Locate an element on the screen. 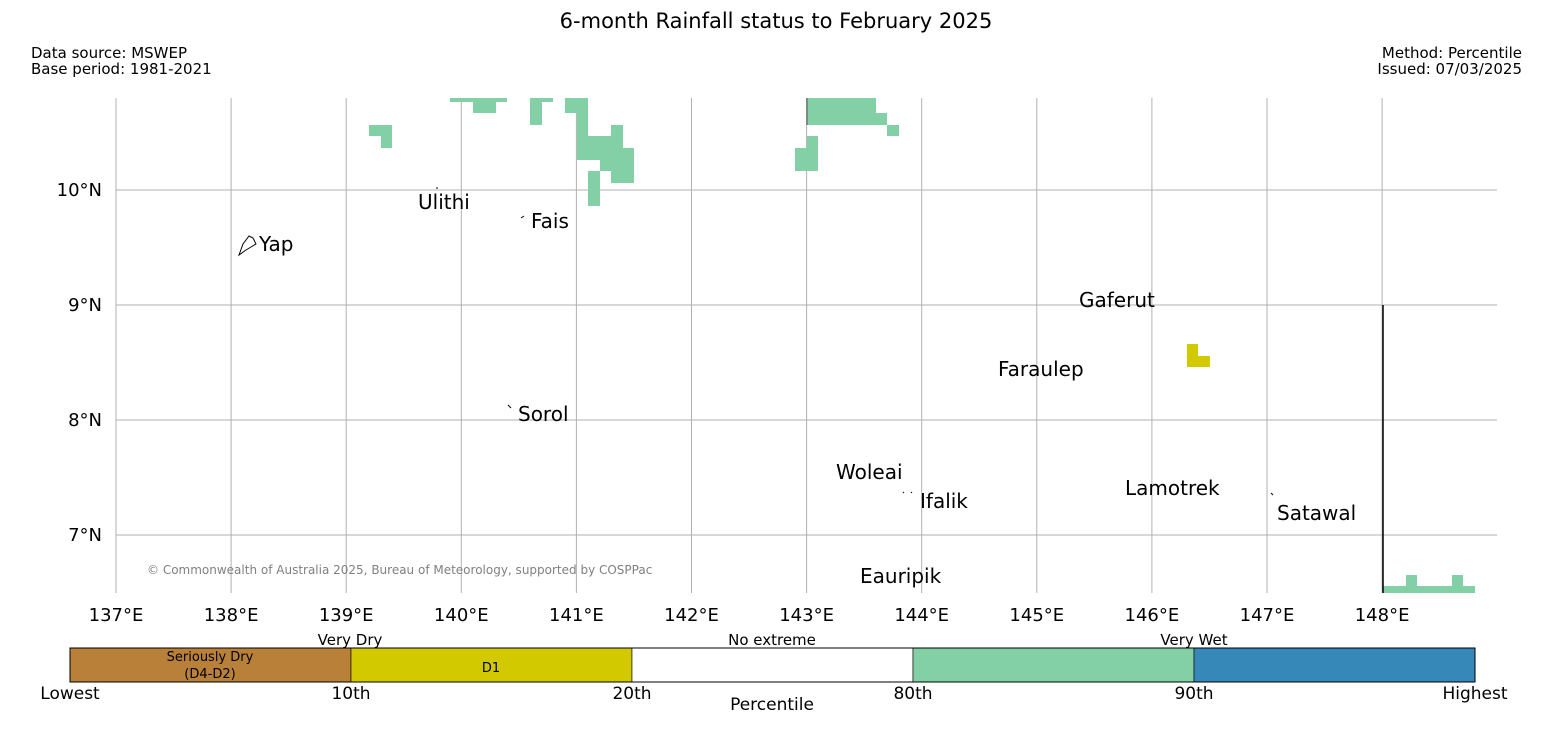 Image resolution: width=1552 pixels, height=736 pixels. lon-tick-label: 145°E is located at coordinates (1036, 615).